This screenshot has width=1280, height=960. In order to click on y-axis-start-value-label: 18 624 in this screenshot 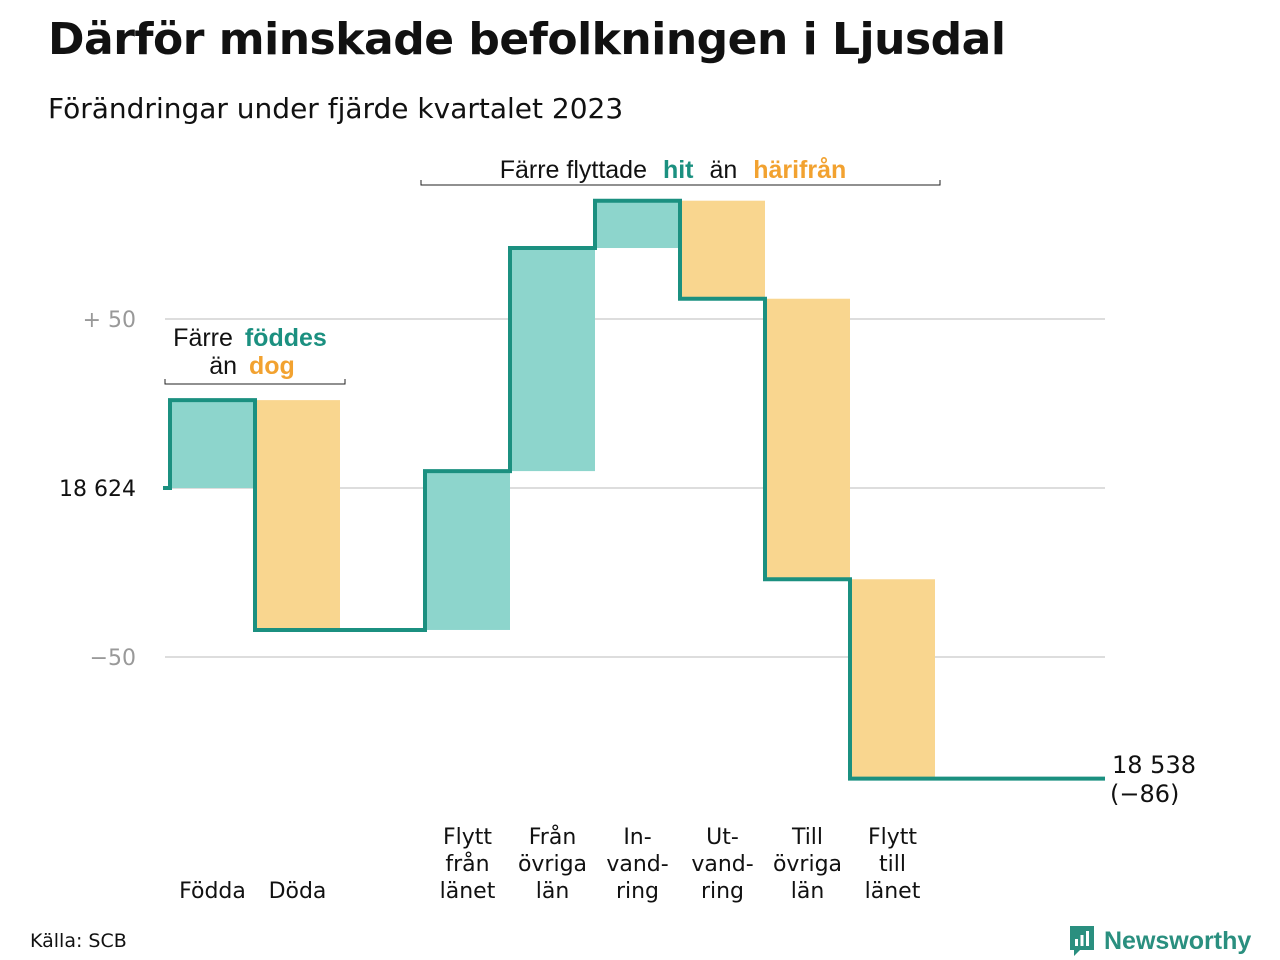, I will do `click(97, 489)`.